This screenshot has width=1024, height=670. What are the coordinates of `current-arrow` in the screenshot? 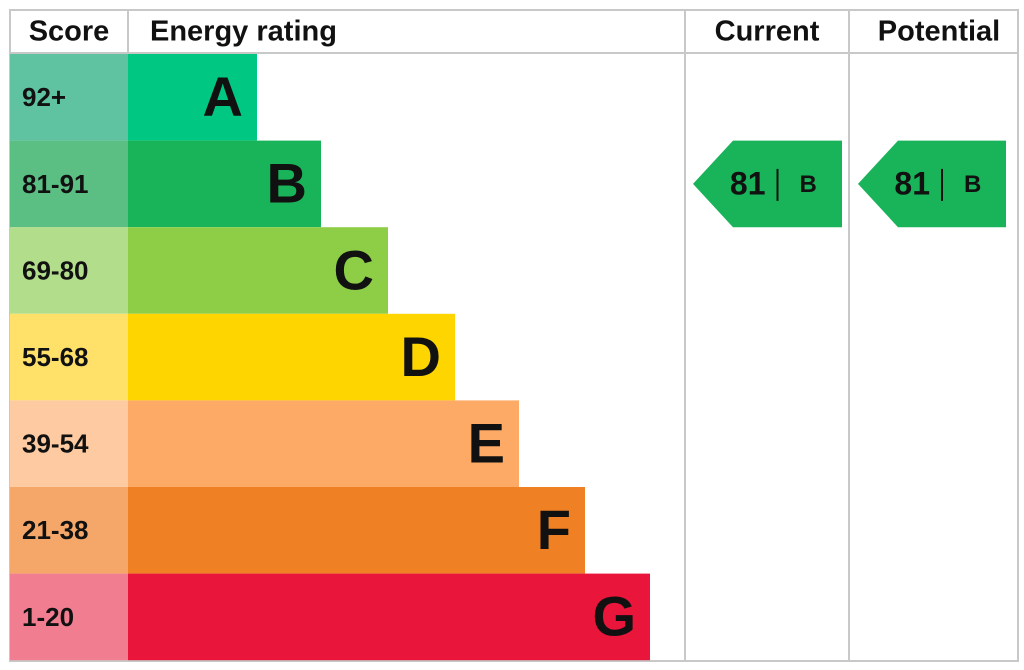 It's located at (767, 184).